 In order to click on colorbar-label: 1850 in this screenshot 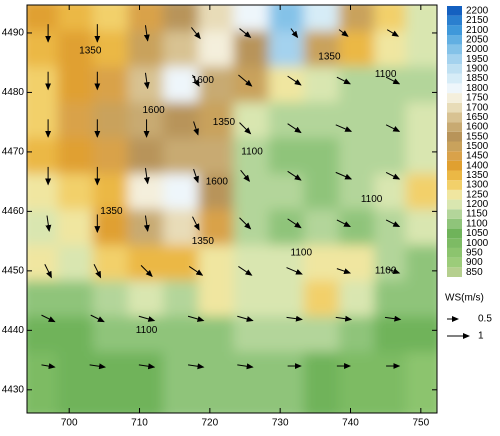, I will do `click(477, 78)`.